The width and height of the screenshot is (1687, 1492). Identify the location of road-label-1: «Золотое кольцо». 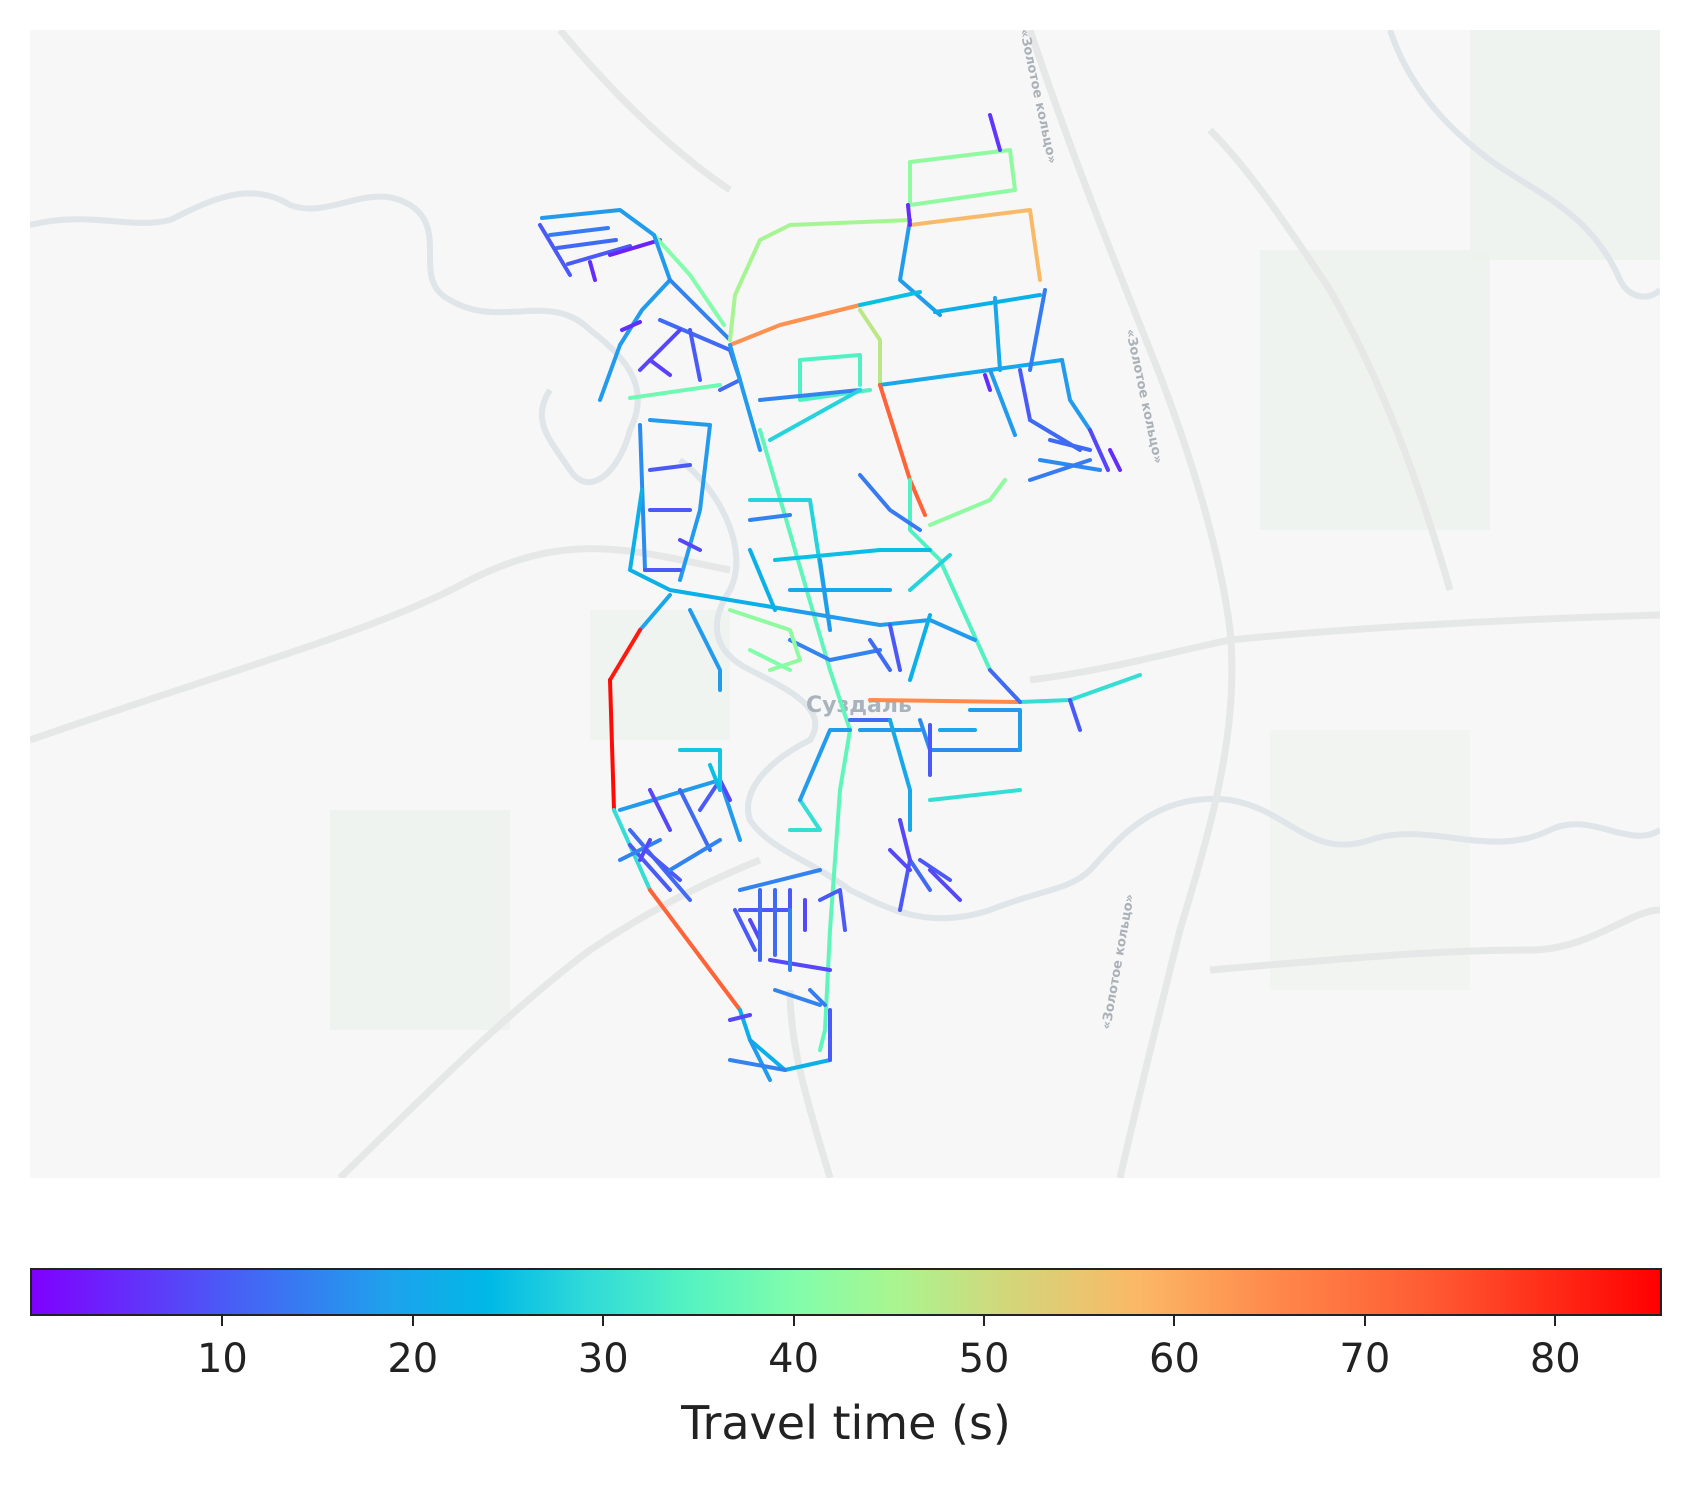
(1143, 396).